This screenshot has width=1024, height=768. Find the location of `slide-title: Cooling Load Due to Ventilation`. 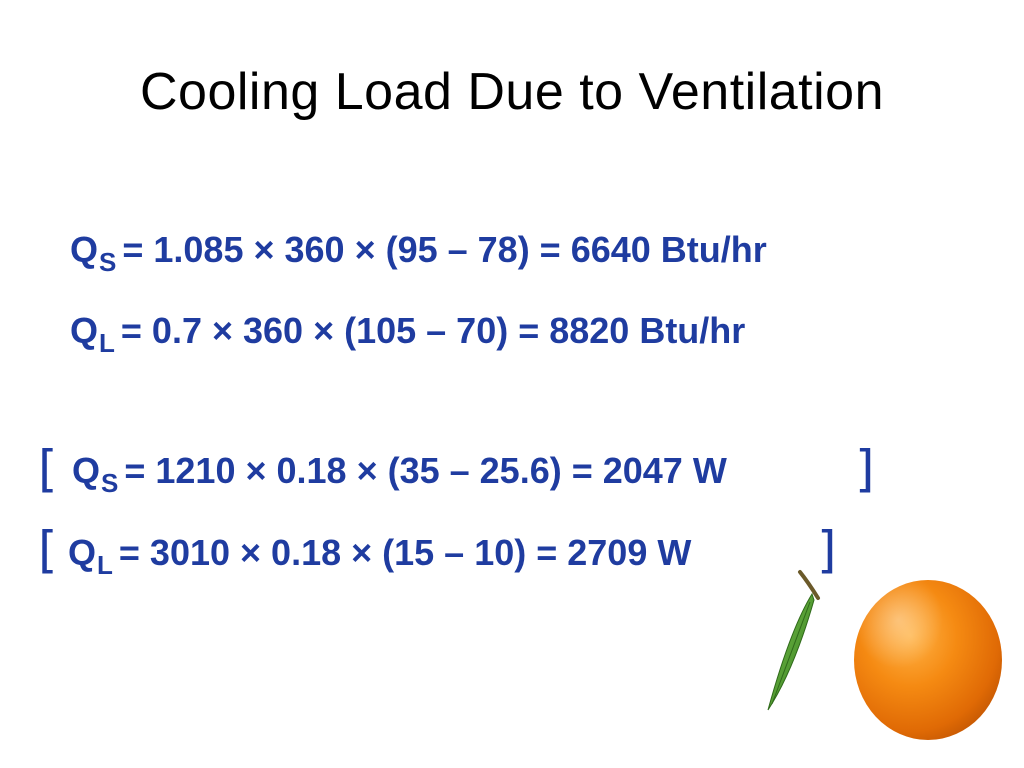

slide-title: Cooling Load Due to Ventilation is located at coordinates (512, 92).